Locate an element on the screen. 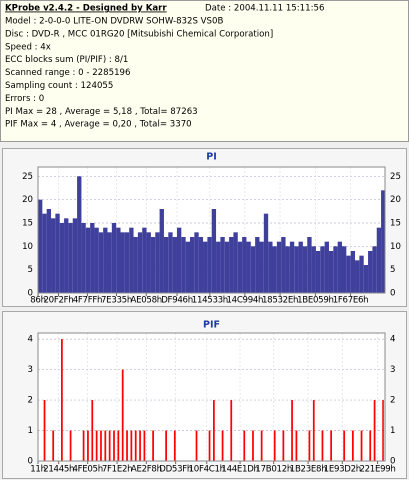 The height and width of the screenshot is (480, 409). y2-tick-label: 2 is located at coordinates (392, 401).